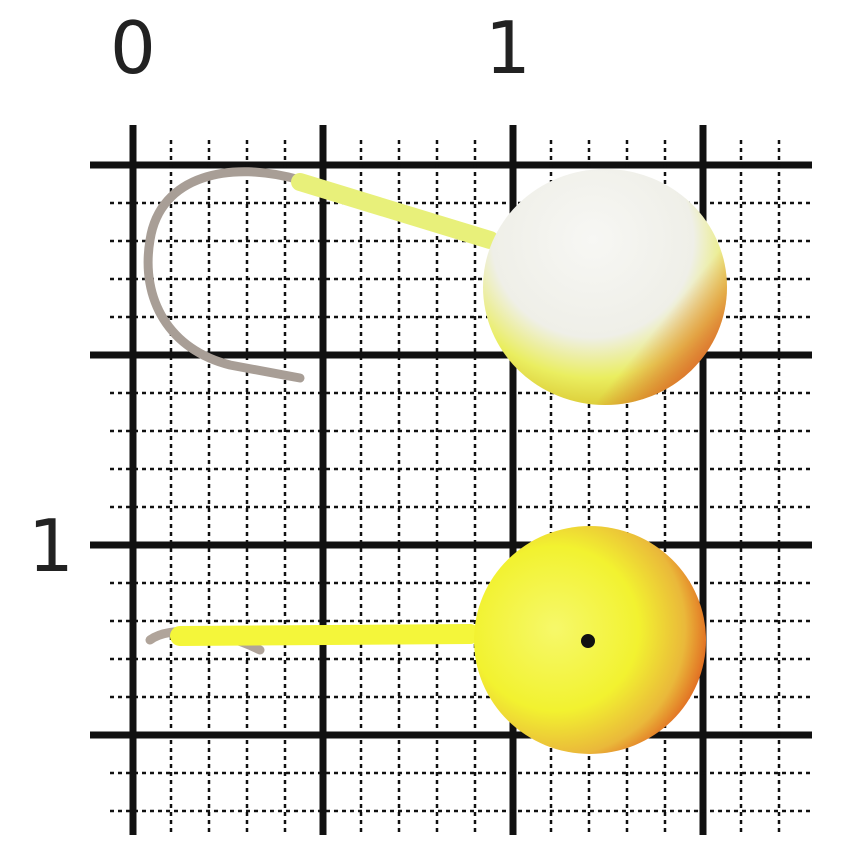 The image size is (850, 850). I want to click on scale-label-top-zero: 0, so click(133, 48).